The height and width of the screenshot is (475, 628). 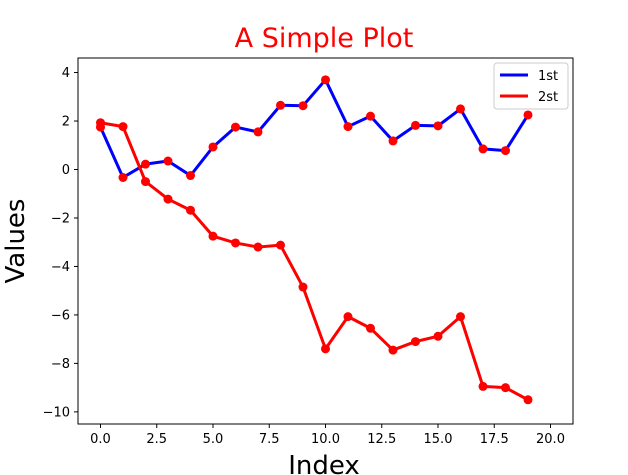 What do you see at coordinates (60, 315) in the screenshot?
I see `y-tick-label: −6` at bounding box center [60, 315].